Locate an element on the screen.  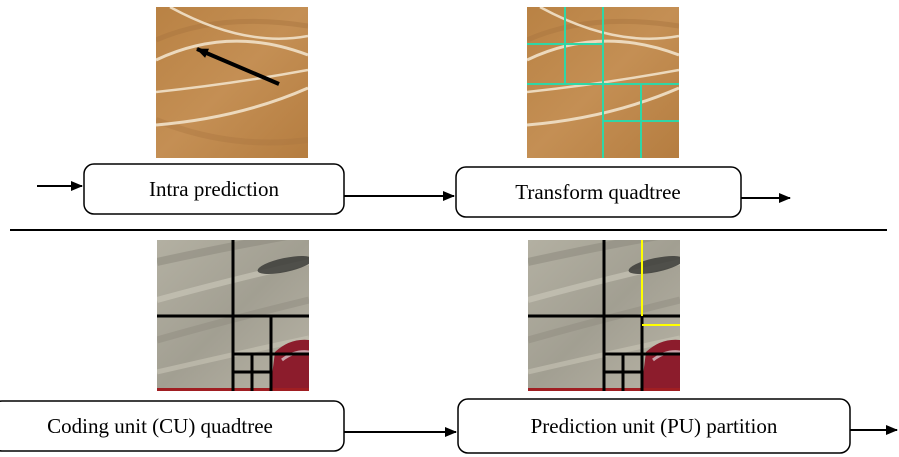
prediction-unit-box: Prediction unit (PU) partition is located at coordinates (654, 426).